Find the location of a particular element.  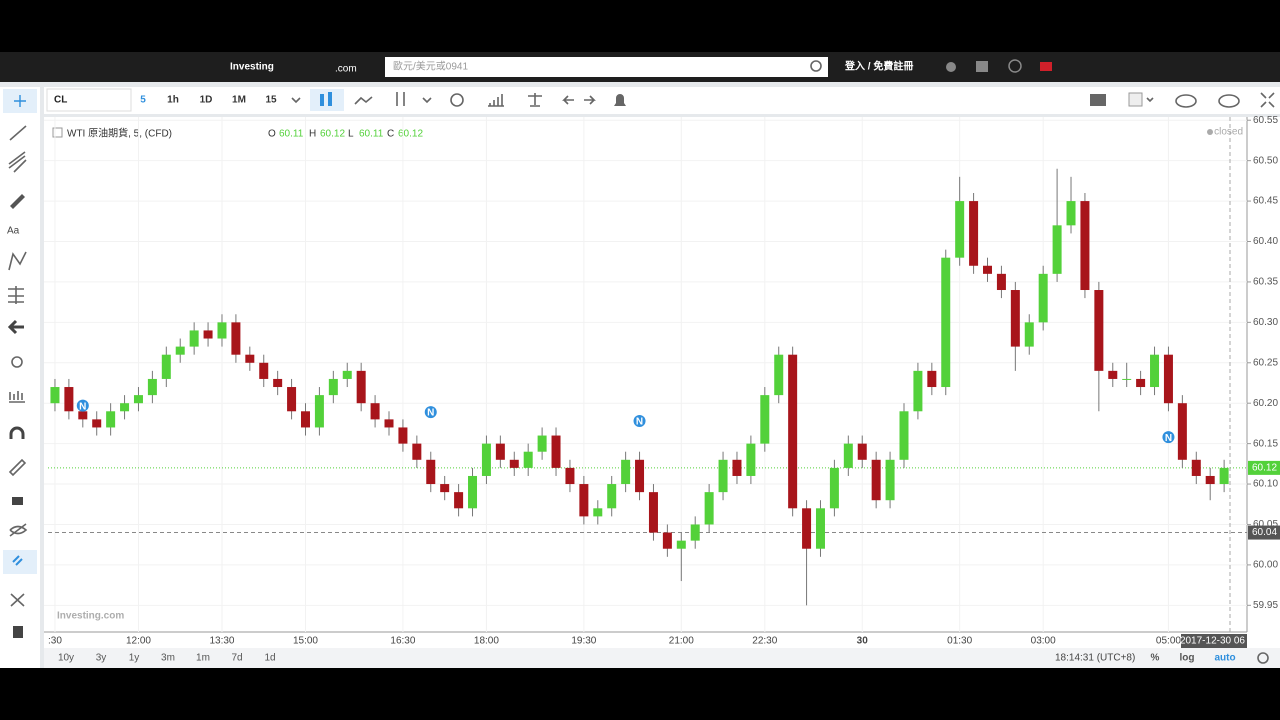

zoom-tool is located at coordinates (17, 362).